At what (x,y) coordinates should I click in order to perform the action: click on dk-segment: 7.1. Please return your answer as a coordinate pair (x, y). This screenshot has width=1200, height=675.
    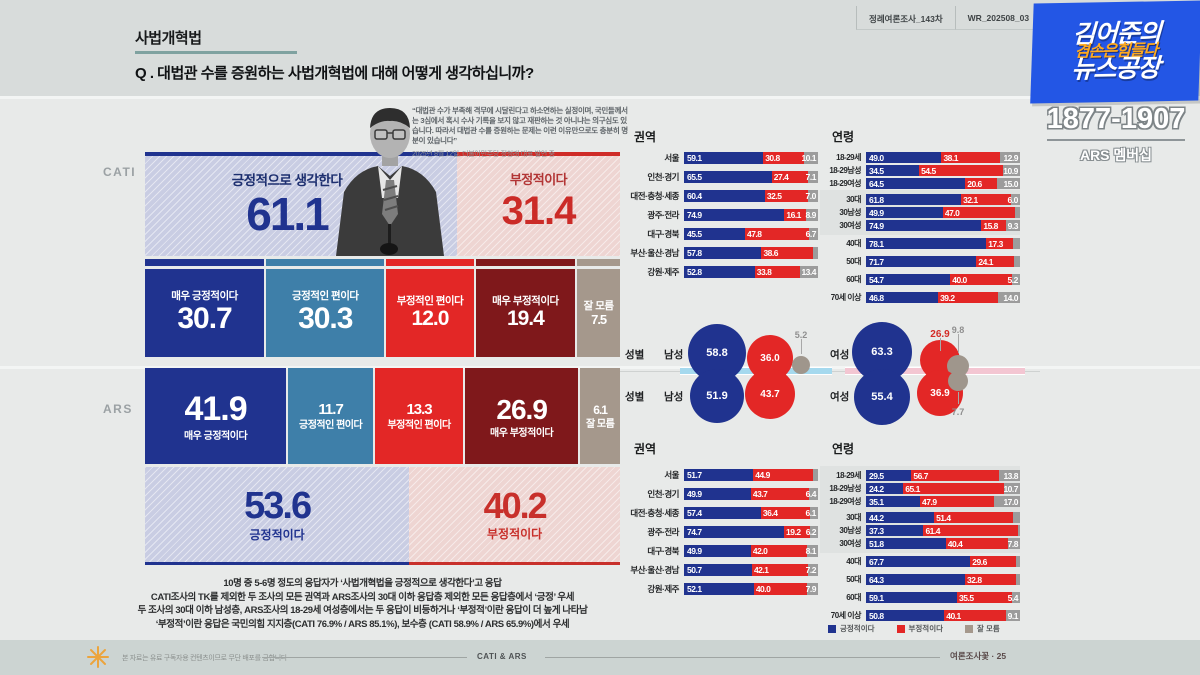
    Looking at the image, I should click on (812, 177).